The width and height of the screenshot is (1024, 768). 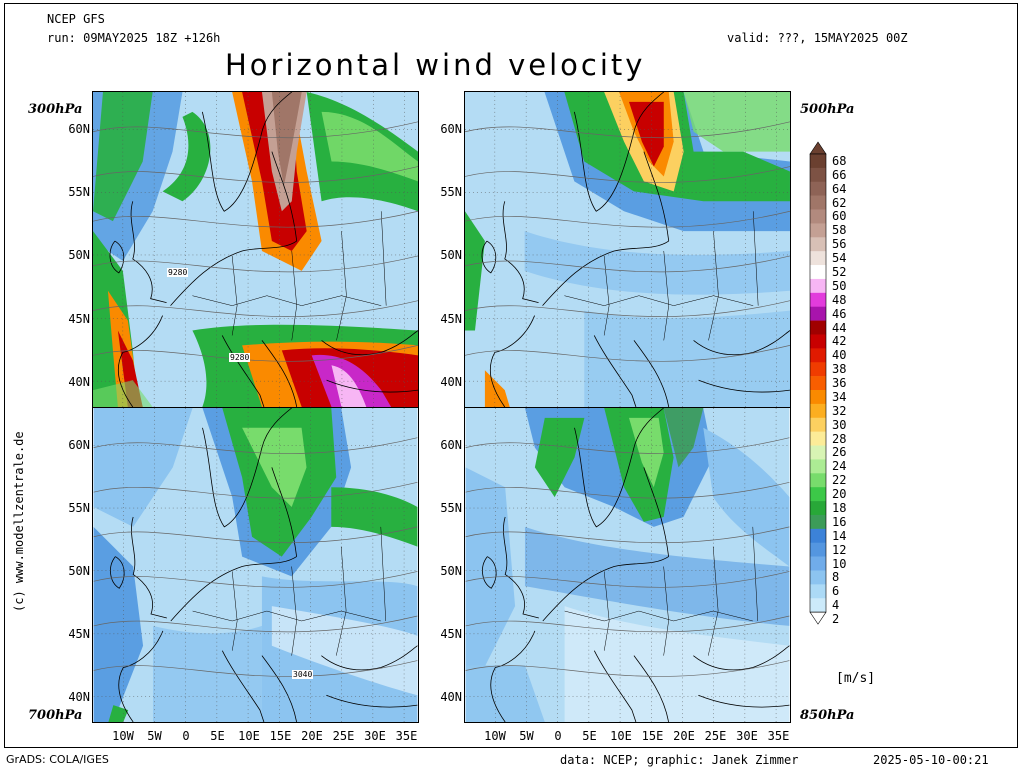 What do you see at coordinates (839, 313) in the screenshot?
I see `colorbar-tick-label: 46` at bounding box center [839, 313].